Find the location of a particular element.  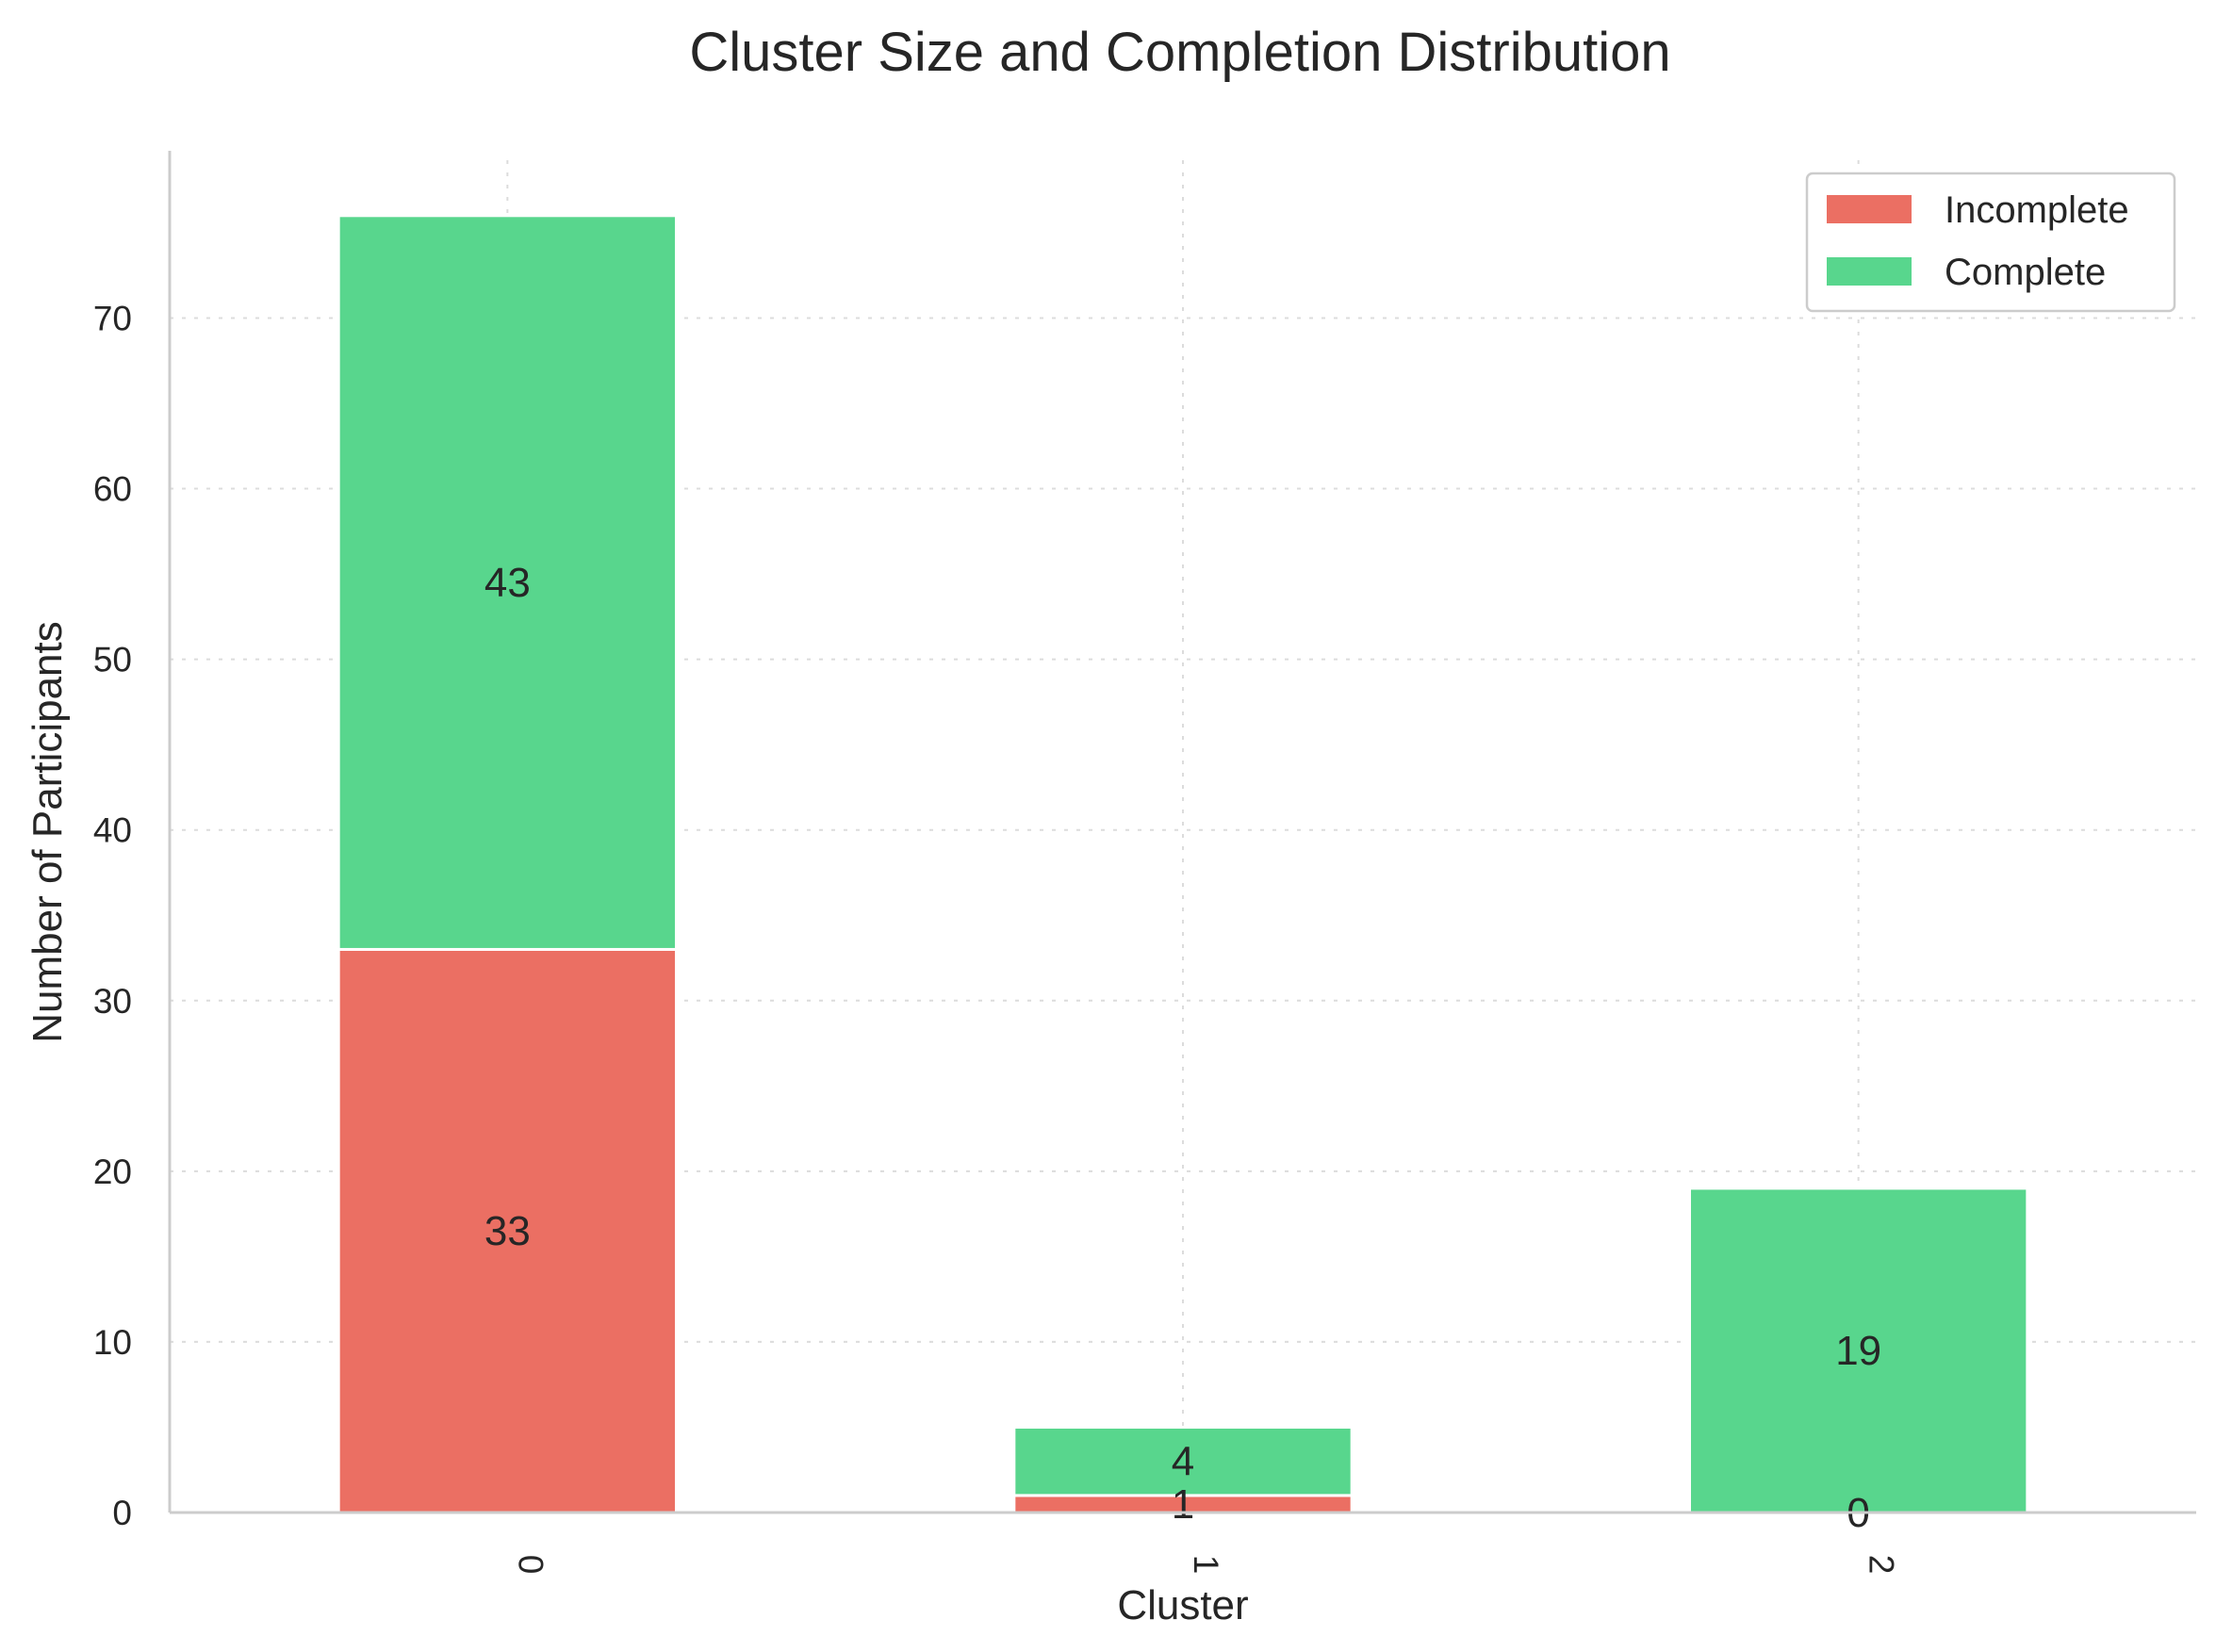

data-label-complete-cluster-1: 4 is located at coordinates (1183, 1462).